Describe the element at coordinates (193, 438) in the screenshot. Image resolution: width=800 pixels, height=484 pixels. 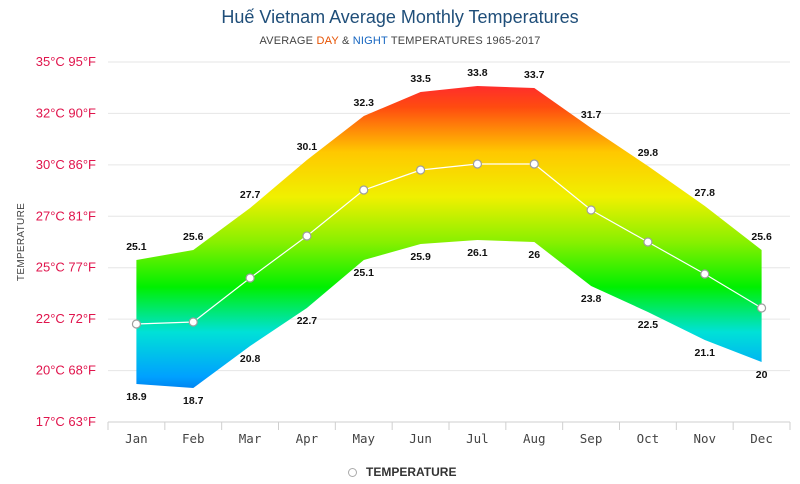
I see `x-tick-label: Feb` at that location.